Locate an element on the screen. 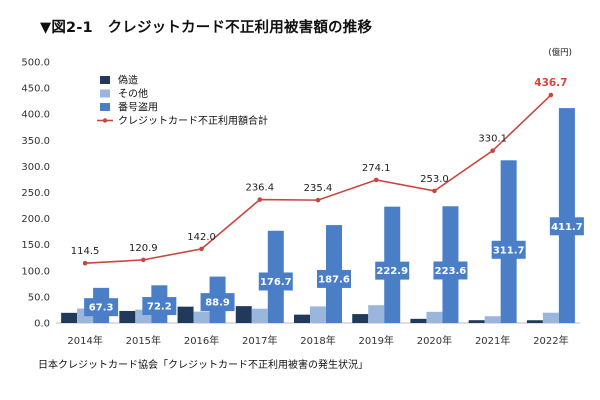 This screenshot has width=600, height=400. total-value-label: 114.5 is located at coordinates (85, 251).